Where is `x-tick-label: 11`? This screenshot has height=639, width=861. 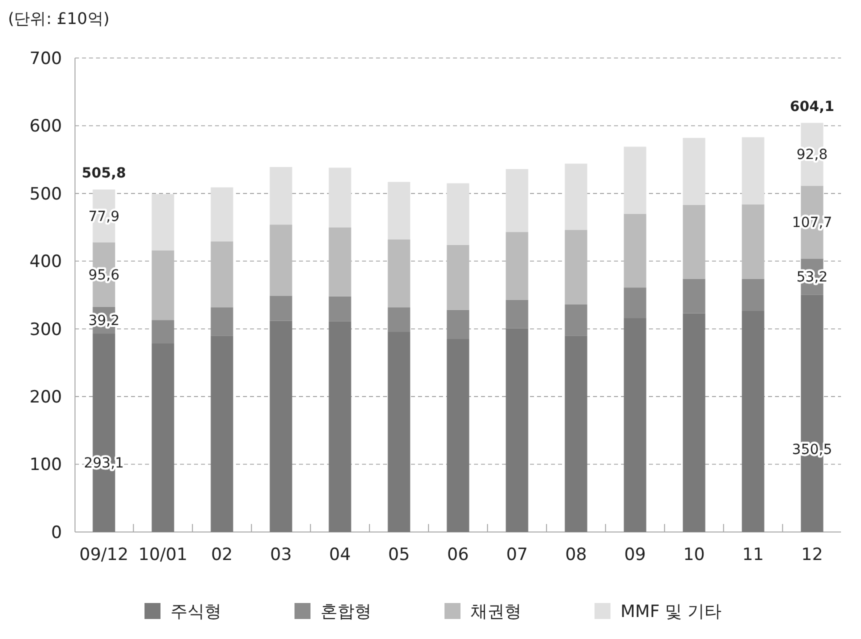
x-tick-label: 11 is located at coordinates (753, 555).